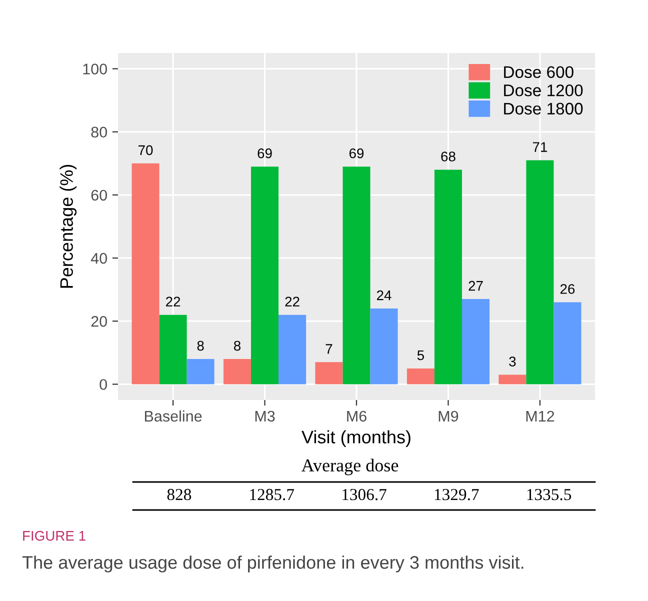 Image resolution: width=648 pixels, height=601 pixels. What do you see at coordinates (512, 361) in the screenshot?
I see `data-label: 3` at bounding box center [512, 361].